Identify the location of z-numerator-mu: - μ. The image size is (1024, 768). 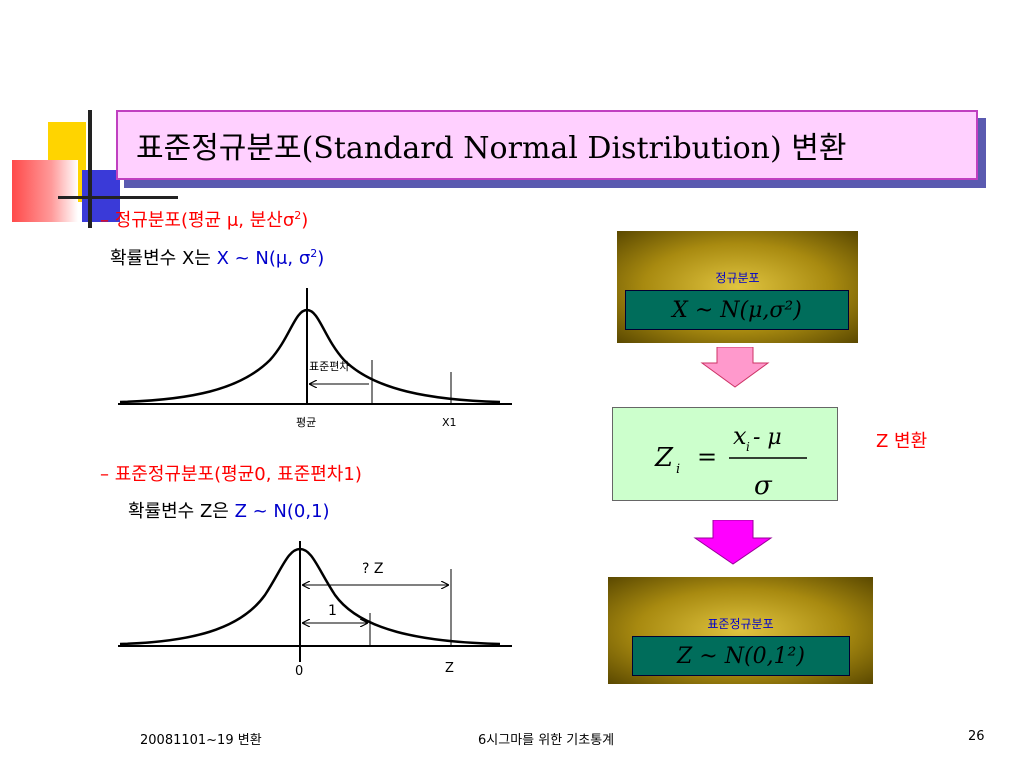
(767, 437).